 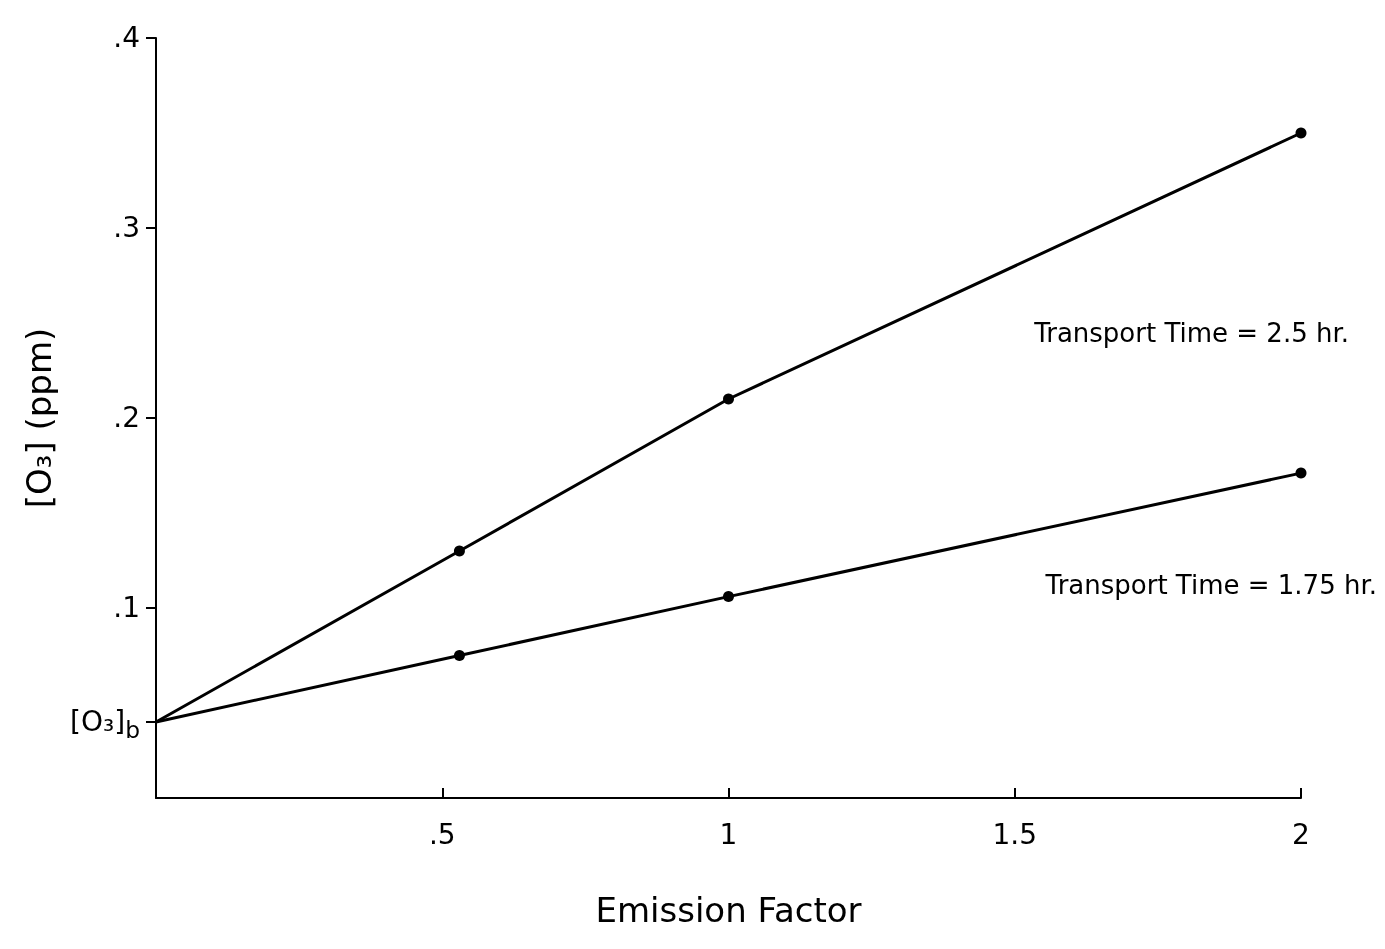 I want to click on y-axis-title: [O₃] (ppm), so click(x=39, y=418).